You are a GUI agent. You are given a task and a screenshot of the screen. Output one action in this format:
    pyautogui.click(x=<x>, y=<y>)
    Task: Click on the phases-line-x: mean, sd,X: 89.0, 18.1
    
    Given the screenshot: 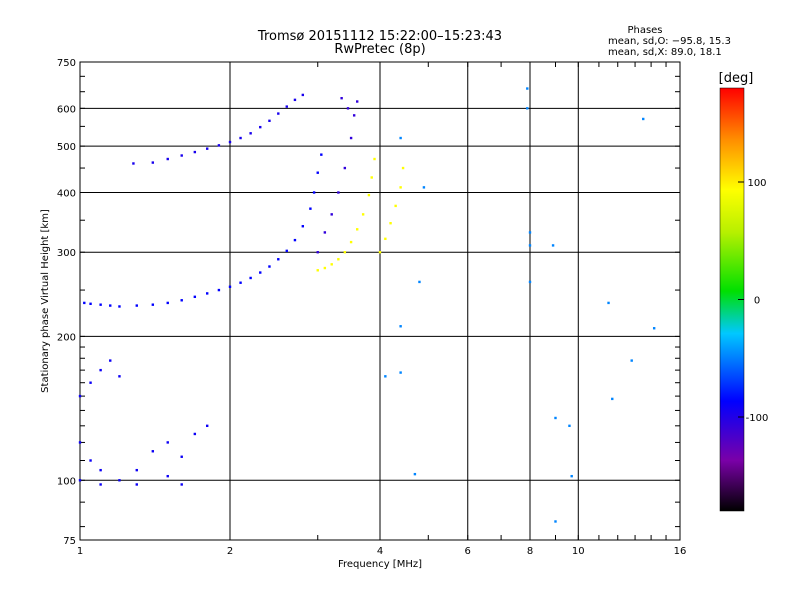 What is the action you would take?
    pyautogui.click(x=665, y=52)
    